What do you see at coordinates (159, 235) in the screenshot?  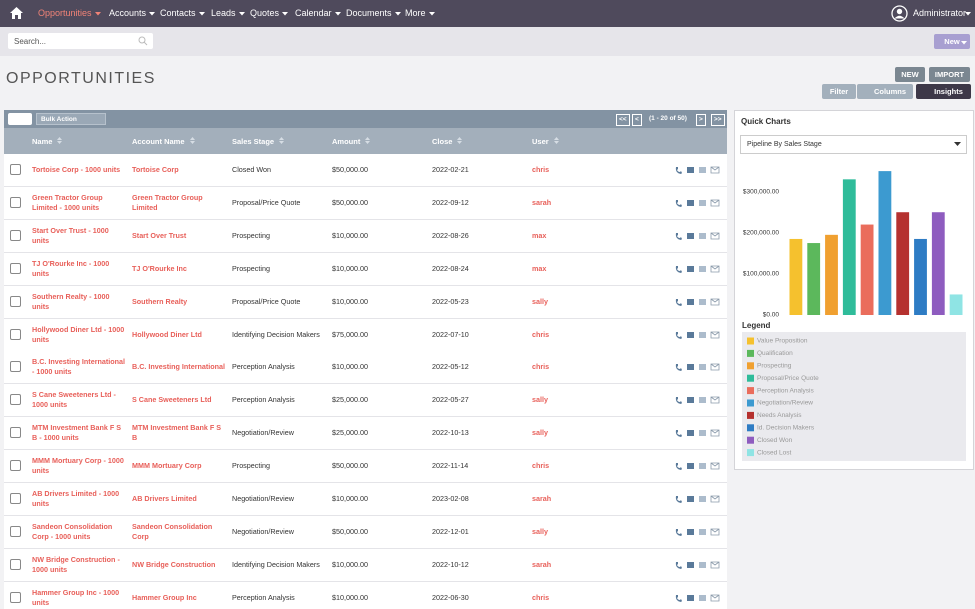 I see `cell: Start Over Trust` at bounding box center [159, 235].